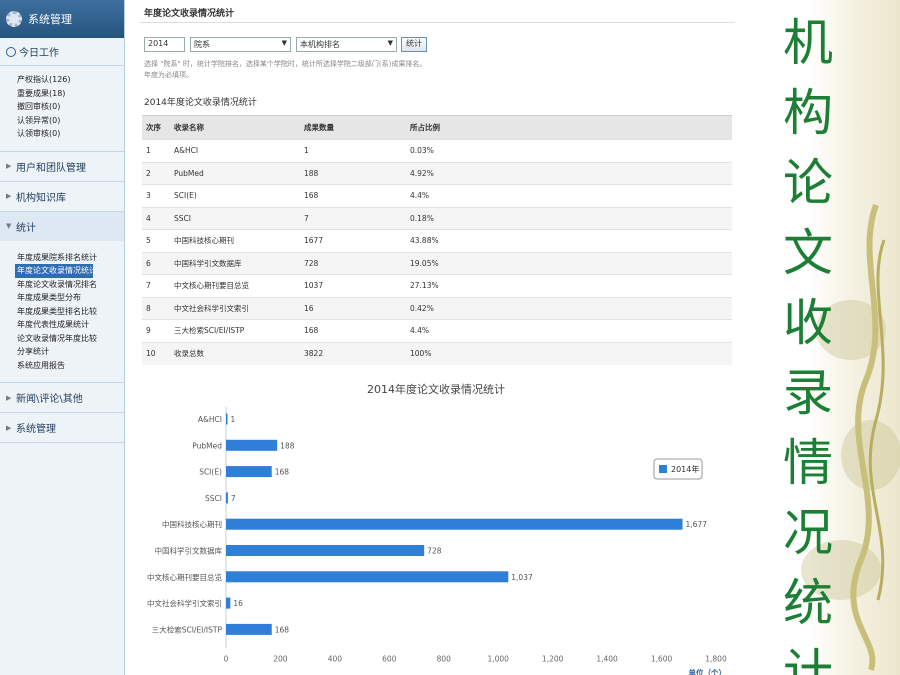 The width and height of the screenshot is (900, 675). Describe the element at coordinates (808, 253) in the screenshot. I see `vertical-title-char: 文` at that location.